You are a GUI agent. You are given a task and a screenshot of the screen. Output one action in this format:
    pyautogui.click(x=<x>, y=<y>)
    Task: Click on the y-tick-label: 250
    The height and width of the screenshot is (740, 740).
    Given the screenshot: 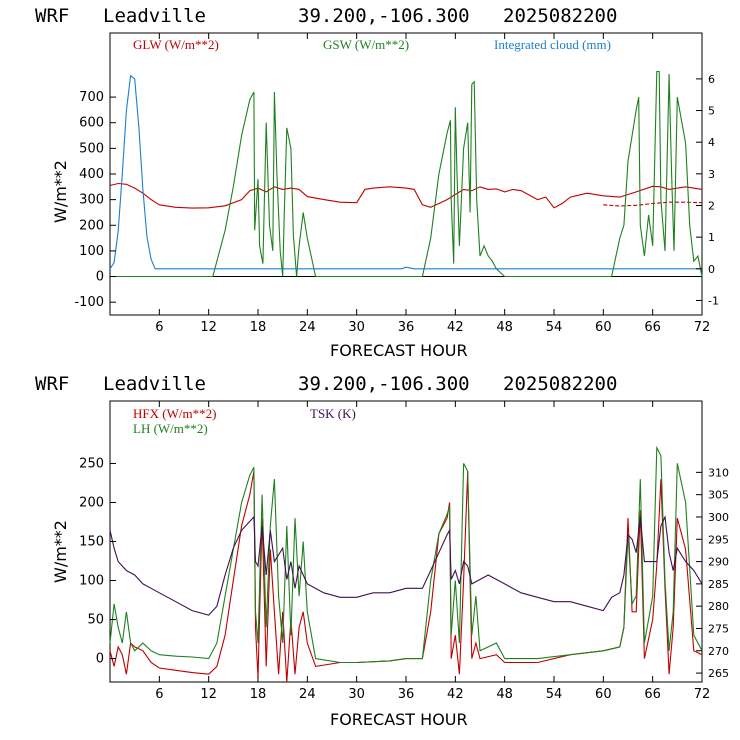 What is the action you would take?
    pyautogui.click(x=91, y=463)
    